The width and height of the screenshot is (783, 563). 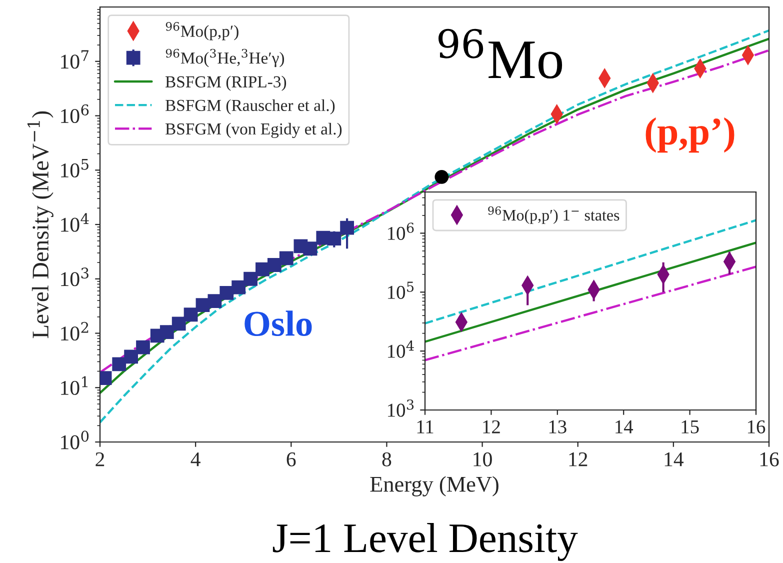 I want to click on y-tick-label: 10$^{2}$, so click(x=74, y=331).